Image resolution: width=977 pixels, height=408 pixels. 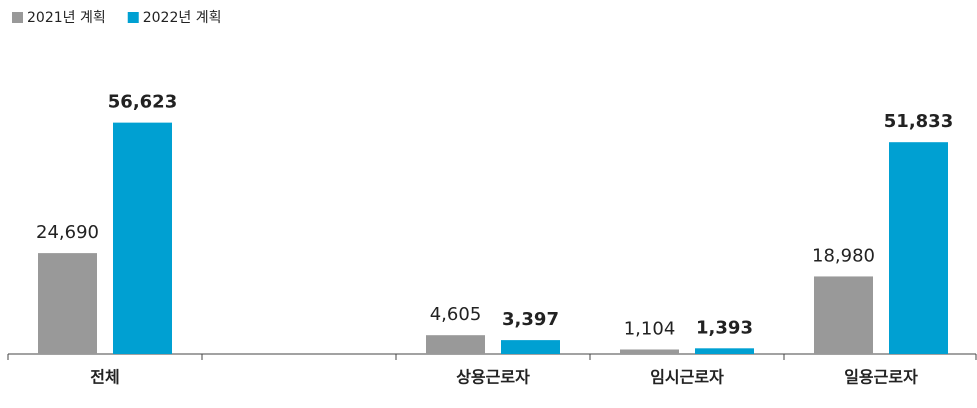 I want to click on x-tick-label: 임시근로자, so click(x=687, y=377).